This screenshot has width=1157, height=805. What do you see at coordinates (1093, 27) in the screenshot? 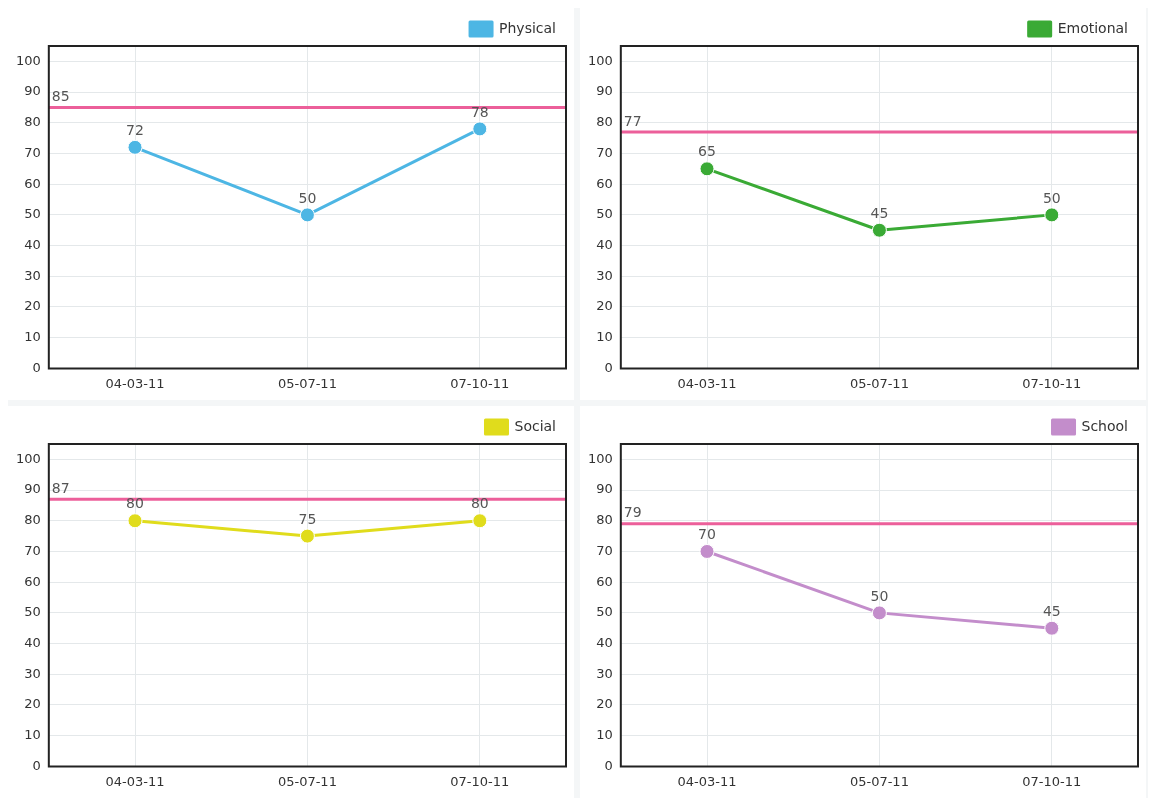
I see `legend-label: Emotional` at bounding box center [1093, 27].